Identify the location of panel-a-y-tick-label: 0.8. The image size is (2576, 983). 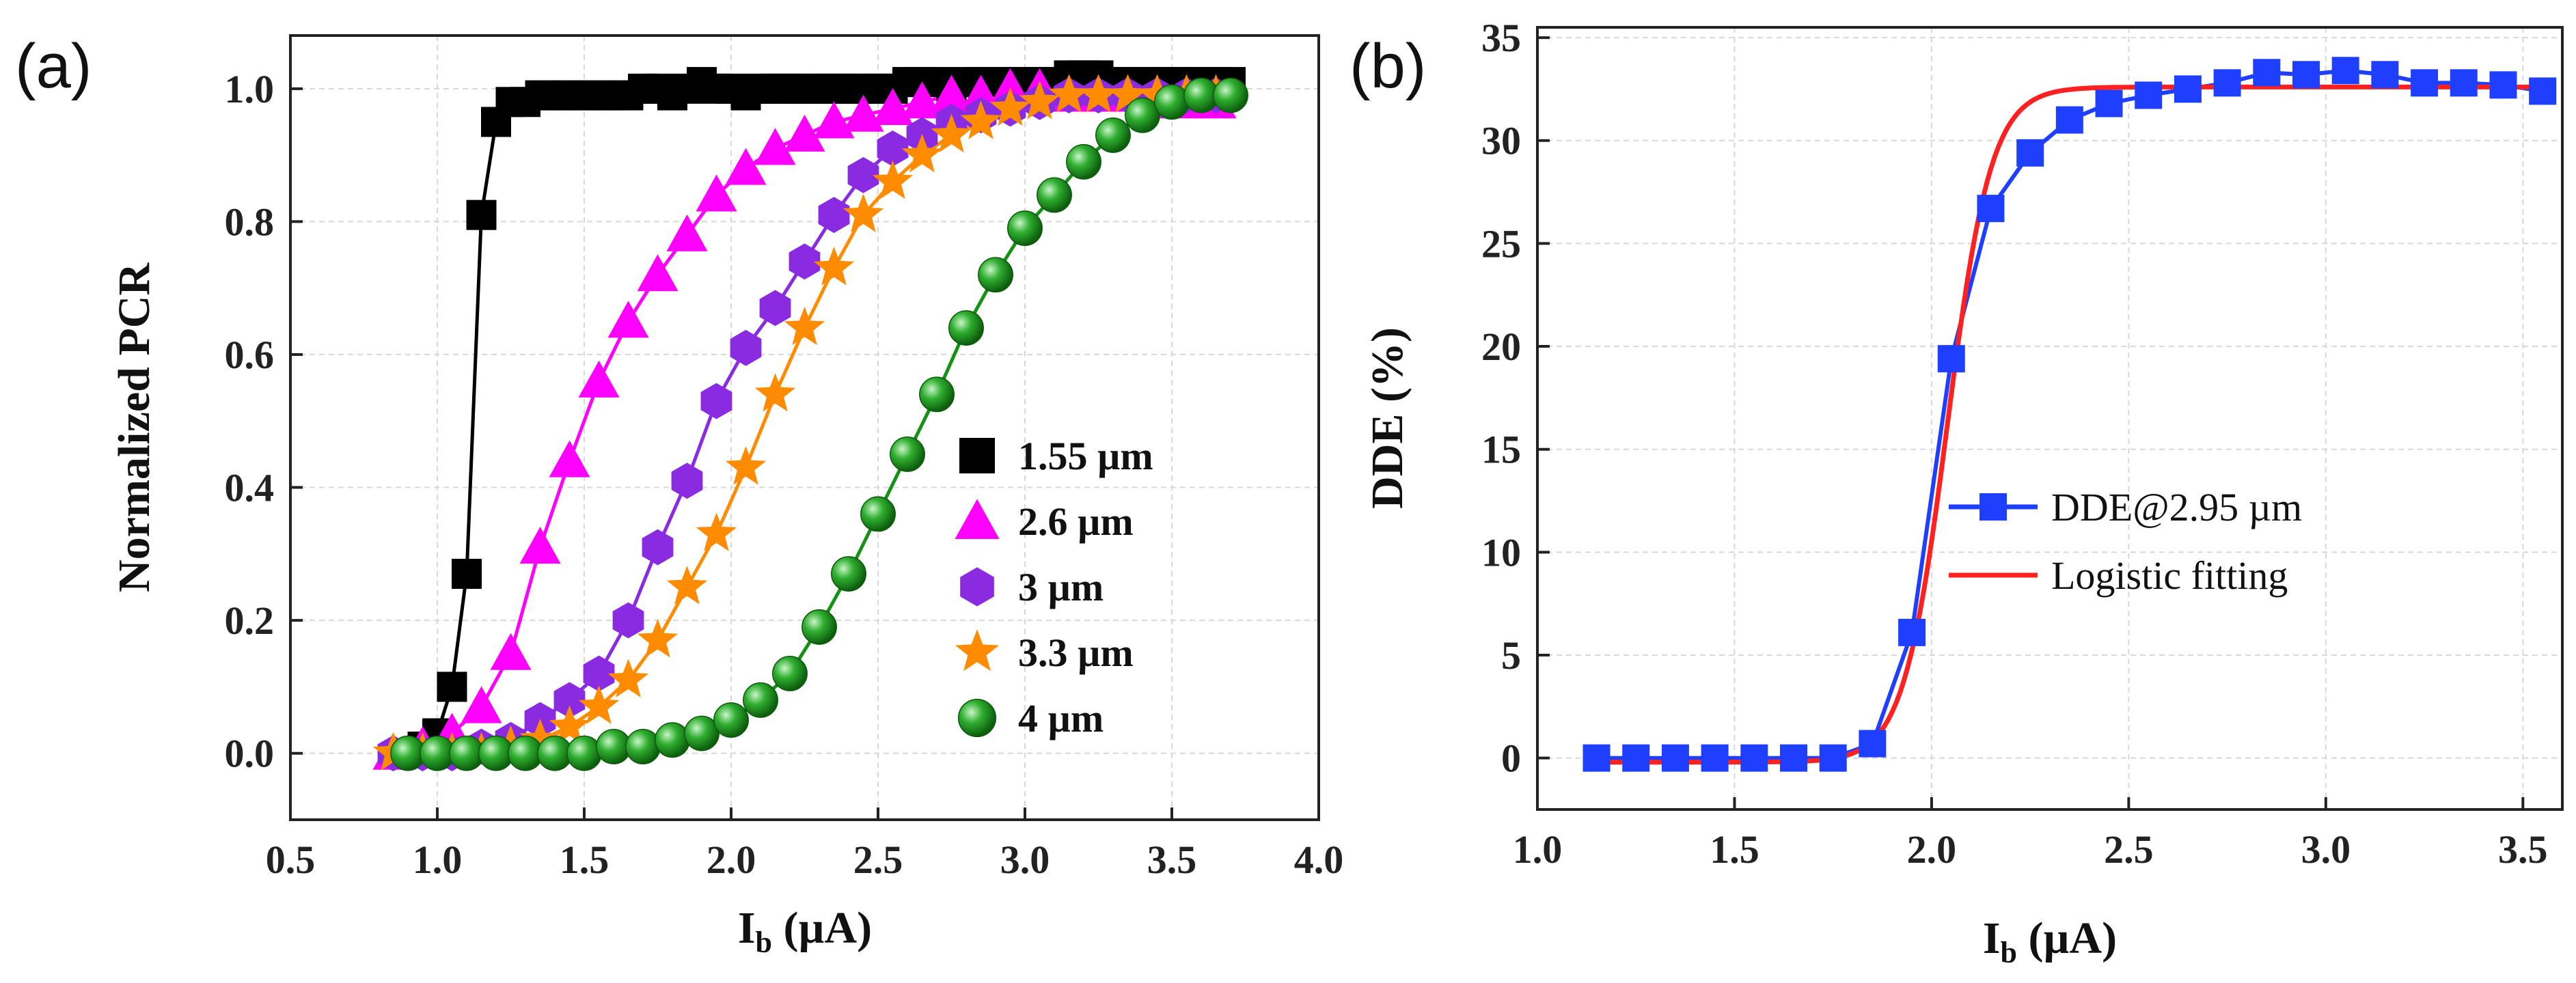
(250, 222).